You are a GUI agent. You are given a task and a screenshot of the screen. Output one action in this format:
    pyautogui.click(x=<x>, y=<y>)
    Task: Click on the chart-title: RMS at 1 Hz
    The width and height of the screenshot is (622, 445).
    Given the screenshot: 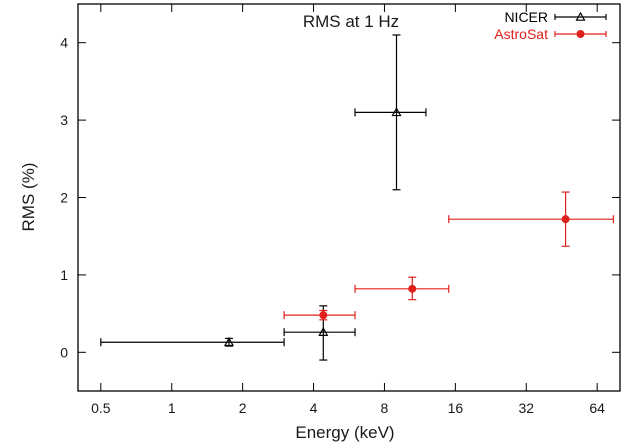 What is the action you would take?
    pyautogui.click(x=351, y=21)
    